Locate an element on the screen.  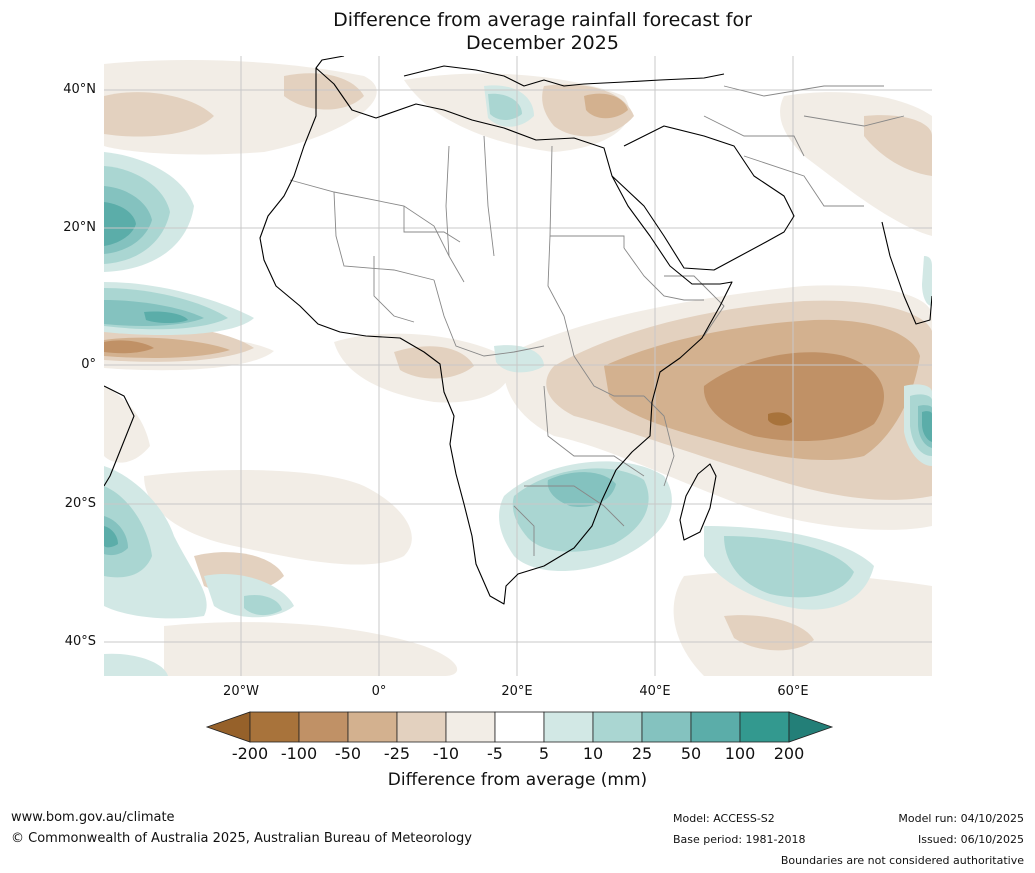
legend-tick-label: 10 is located at coordinates (593, 753).